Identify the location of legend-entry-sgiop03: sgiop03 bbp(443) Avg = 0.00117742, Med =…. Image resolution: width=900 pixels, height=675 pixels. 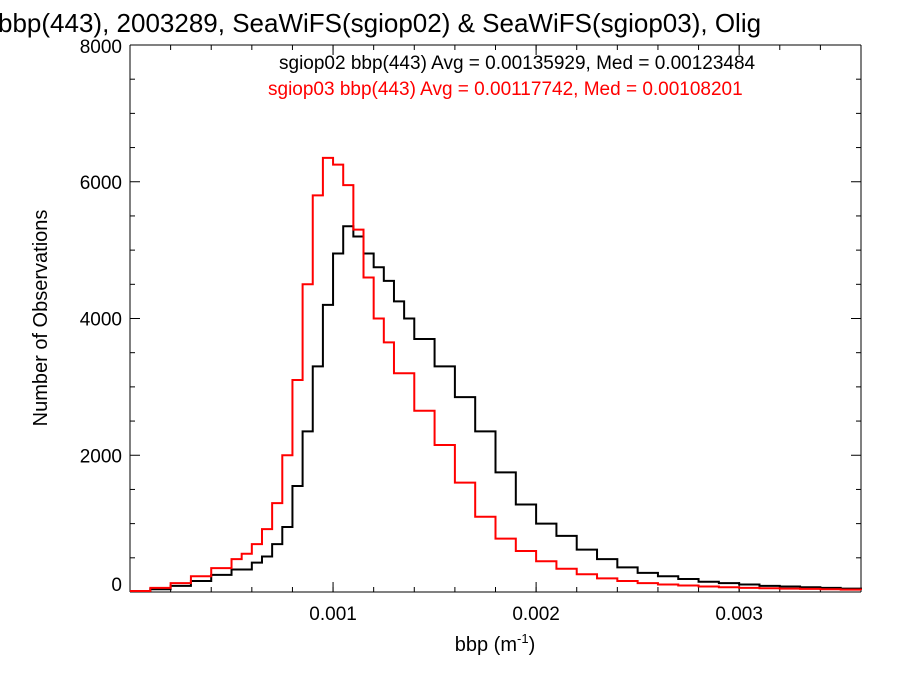
(505, 89).